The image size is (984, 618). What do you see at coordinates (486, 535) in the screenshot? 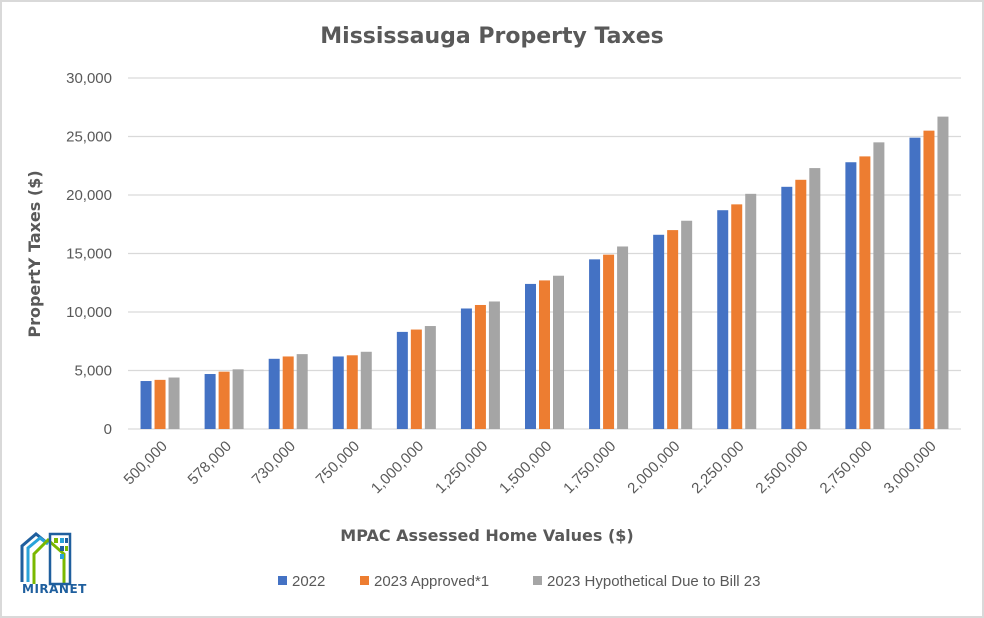
I see `x-axis-label: MPAC Assessed Home Values ($)` at bounding box center [486, 535].